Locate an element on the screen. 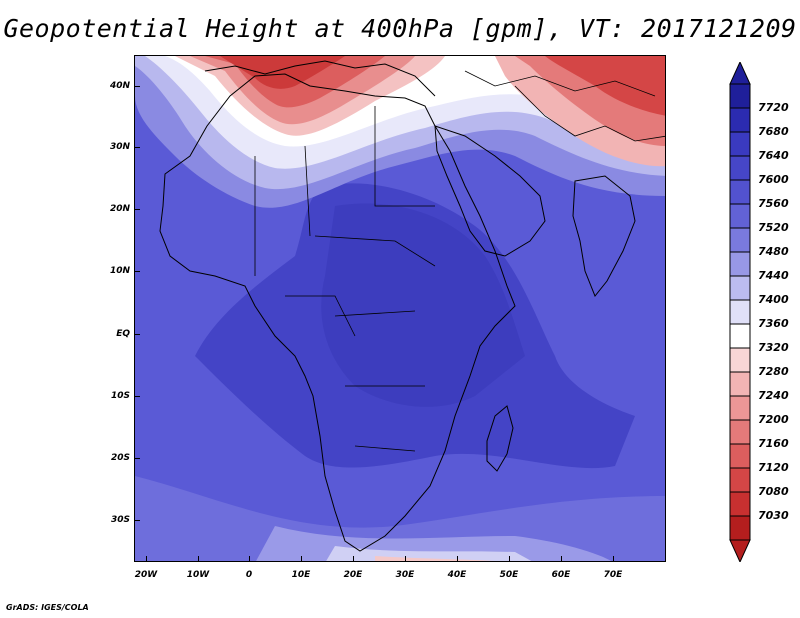  grads-credit: GrADS: IGES/COLA is located at coordinates (47, 607).